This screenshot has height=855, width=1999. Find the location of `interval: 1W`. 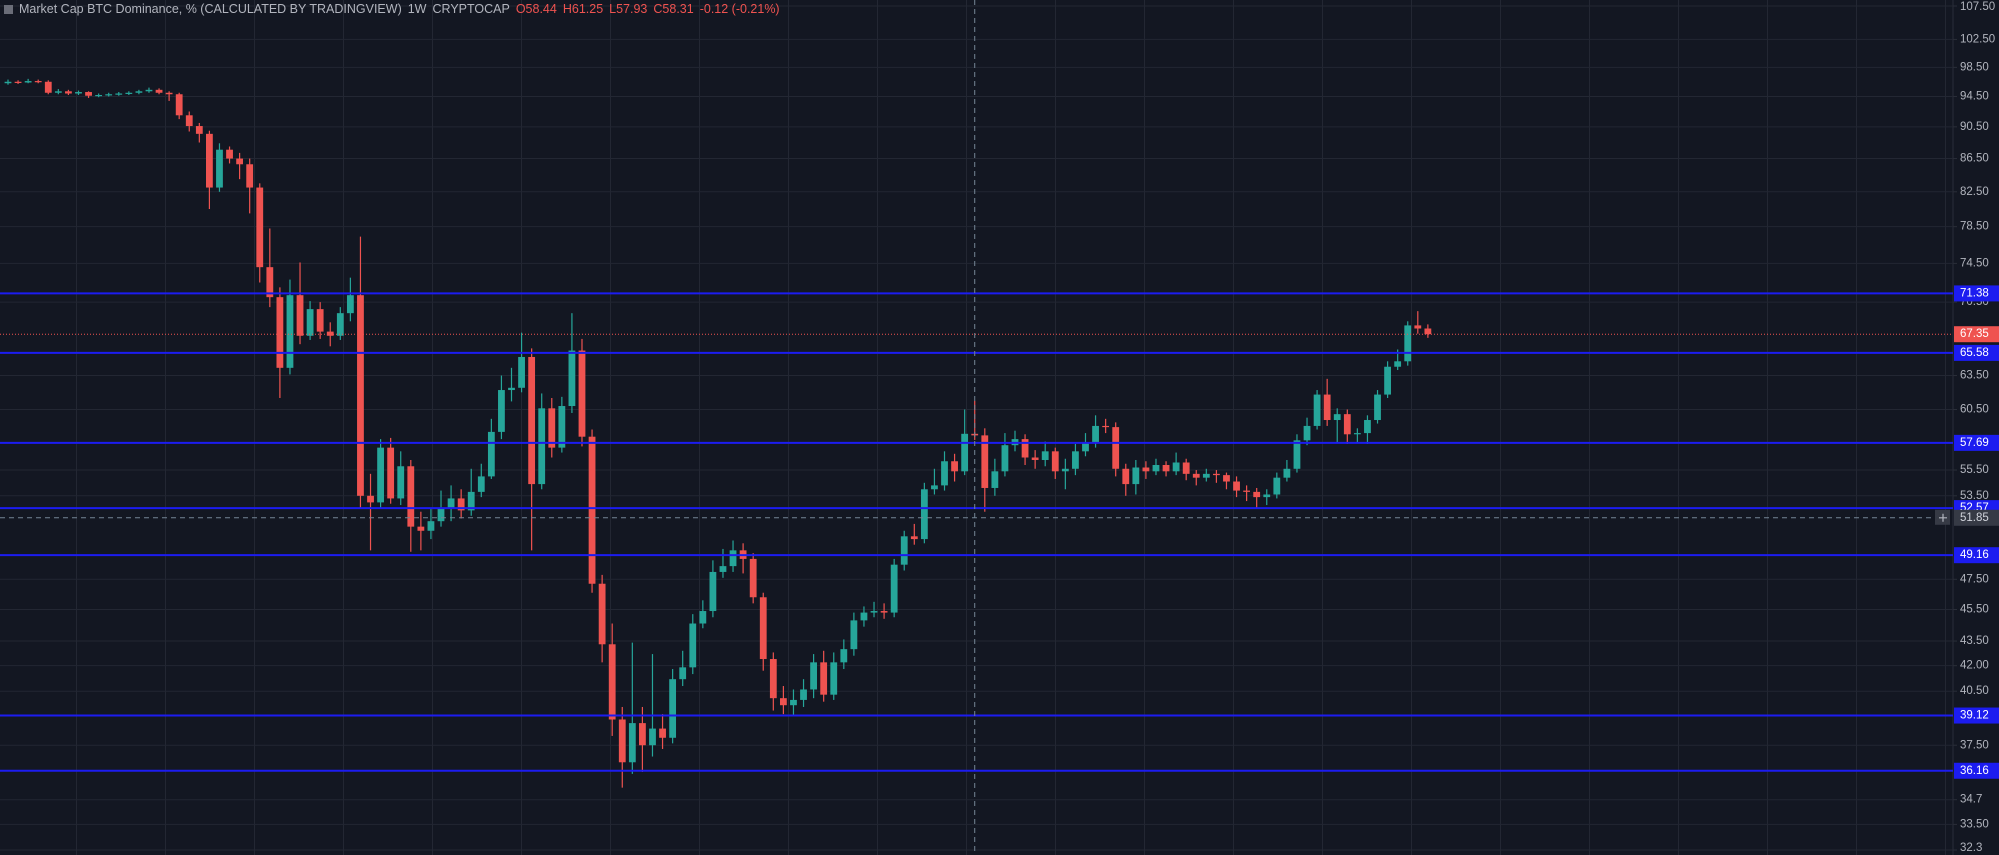

interval: 1W is located at coordinates (417, 9).